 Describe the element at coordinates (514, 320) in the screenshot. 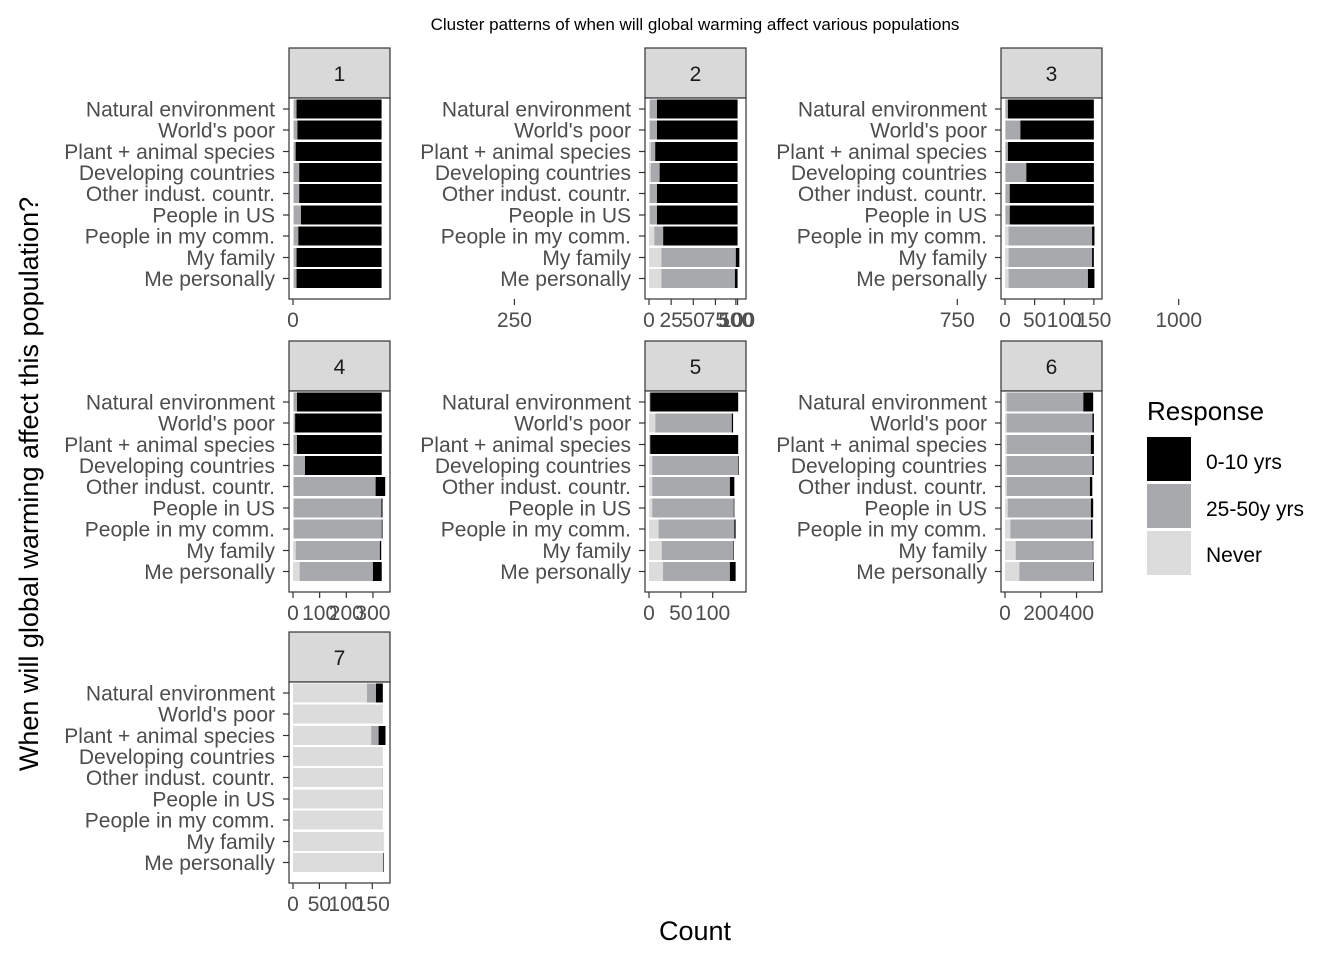

I see `x-tick-label: 250` at that location.